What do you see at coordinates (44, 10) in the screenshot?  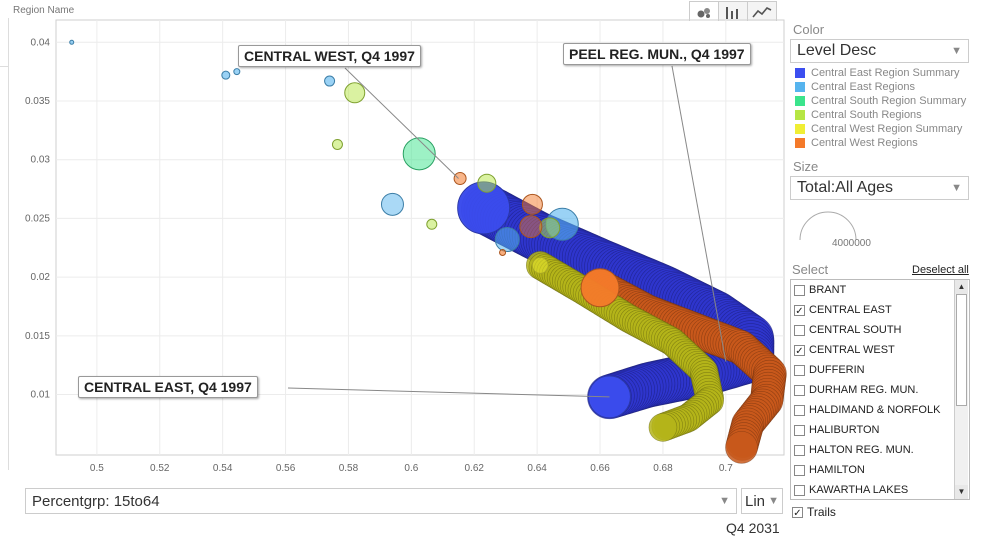 I see `region-name-label: Region Name` at bounding box center [44, 10].